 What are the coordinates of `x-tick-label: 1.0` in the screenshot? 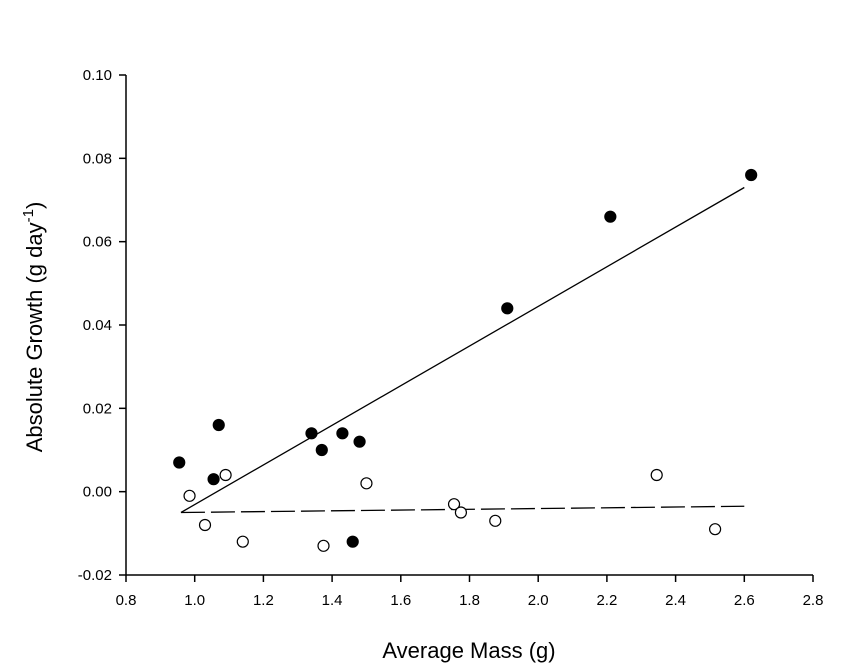 It's located at (194, 600).